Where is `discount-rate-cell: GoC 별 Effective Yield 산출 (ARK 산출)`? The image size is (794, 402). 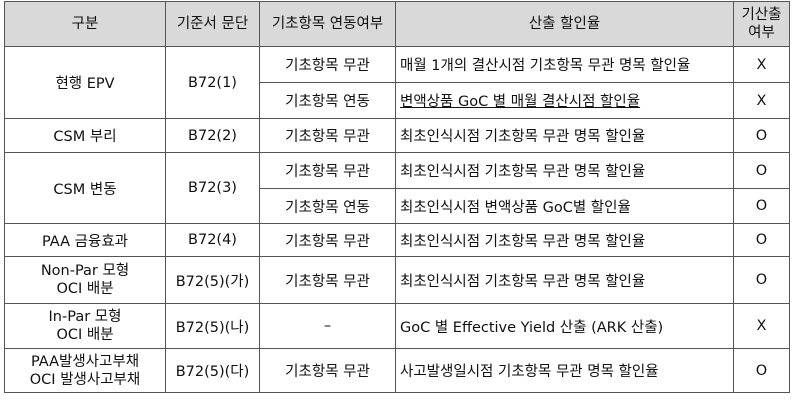 discount-rate-cell: GoC 별 Effective Yield 산출 (ARK 산출) is located at coordinates (564, 326).